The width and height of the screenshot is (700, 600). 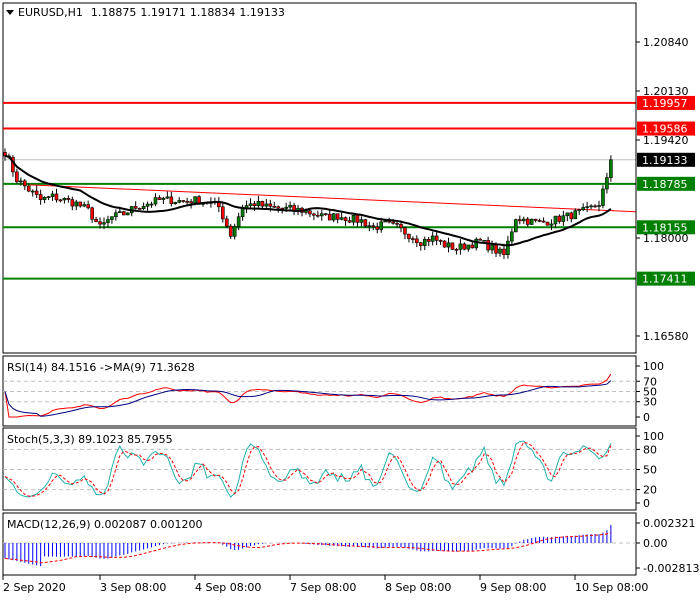 I want to click on time-axis-label: 3 Sep 08:00, so click(x=133, y=587).